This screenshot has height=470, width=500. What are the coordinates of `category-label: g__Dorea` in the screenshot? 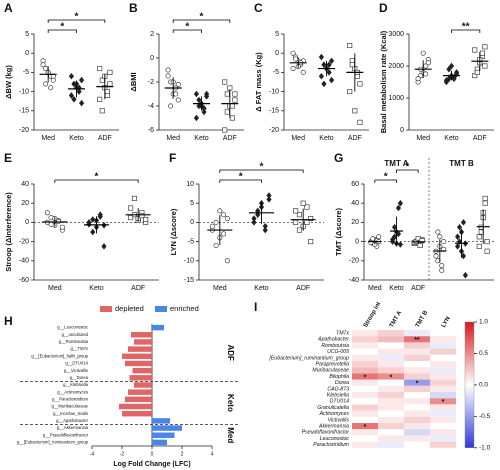 It's located at (79, 377).